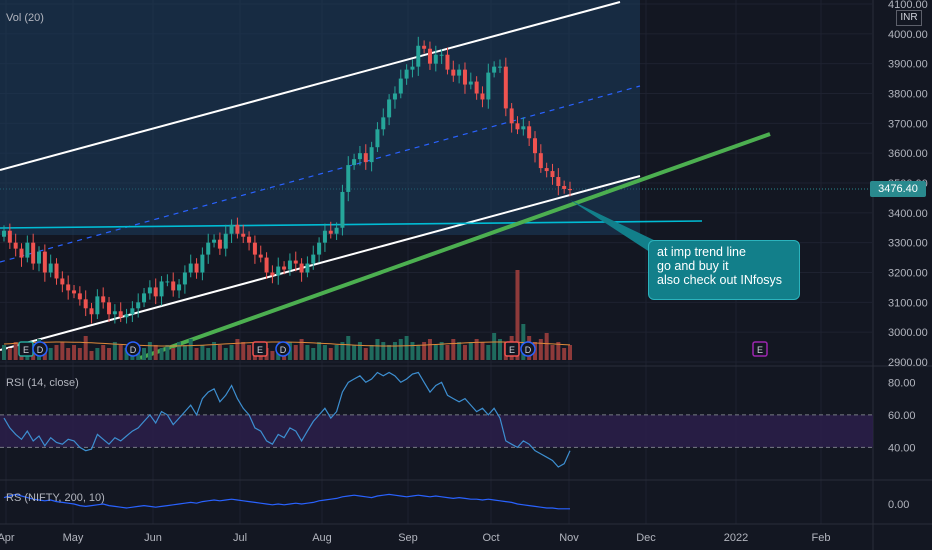  What do you see at coordinates (902, 448) in the screenshot?
I see `rsi-tick-label: 40.00` at bounding box center [902, 448].